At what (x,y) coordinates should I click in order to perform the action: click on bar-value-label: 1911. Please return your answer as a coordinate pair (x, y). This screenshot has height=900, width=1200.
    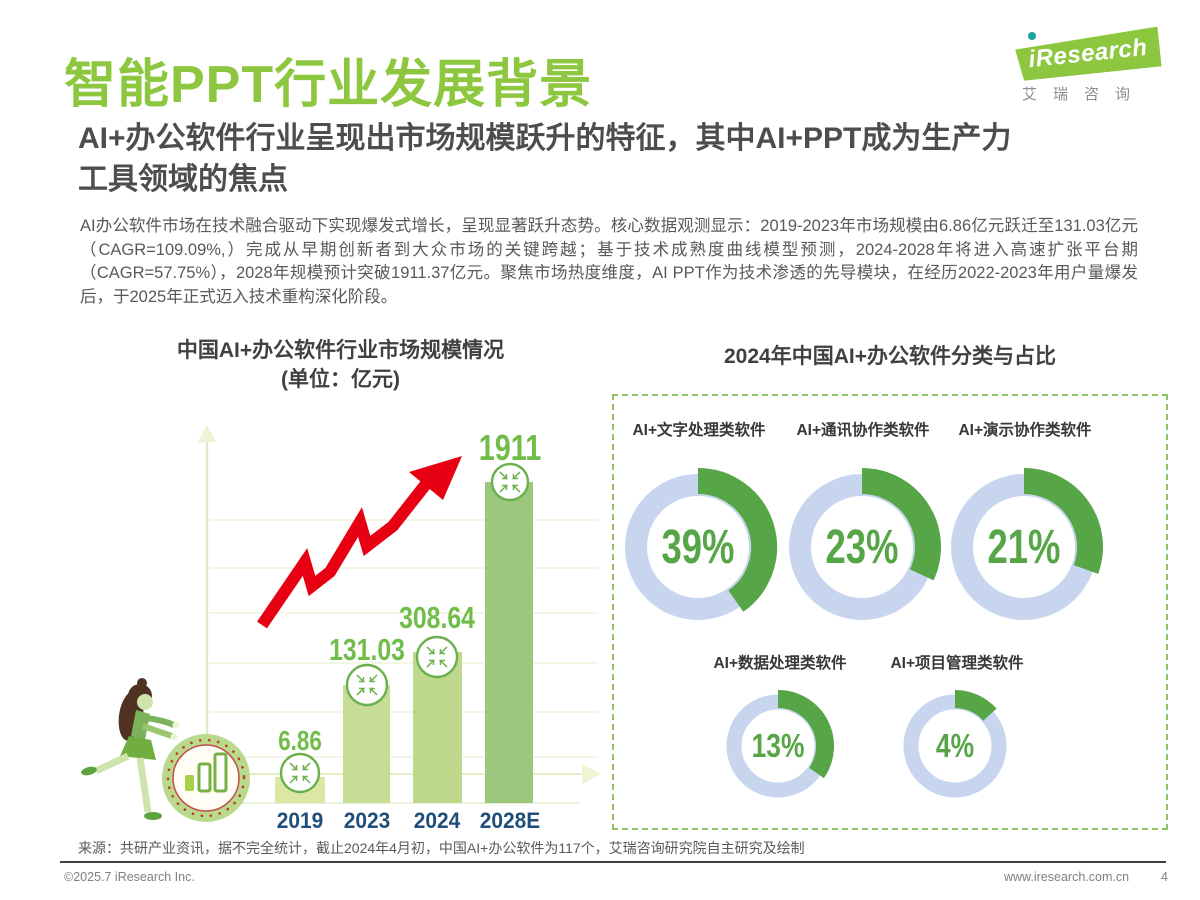
    Looking at the image, I should click on (510, 447).